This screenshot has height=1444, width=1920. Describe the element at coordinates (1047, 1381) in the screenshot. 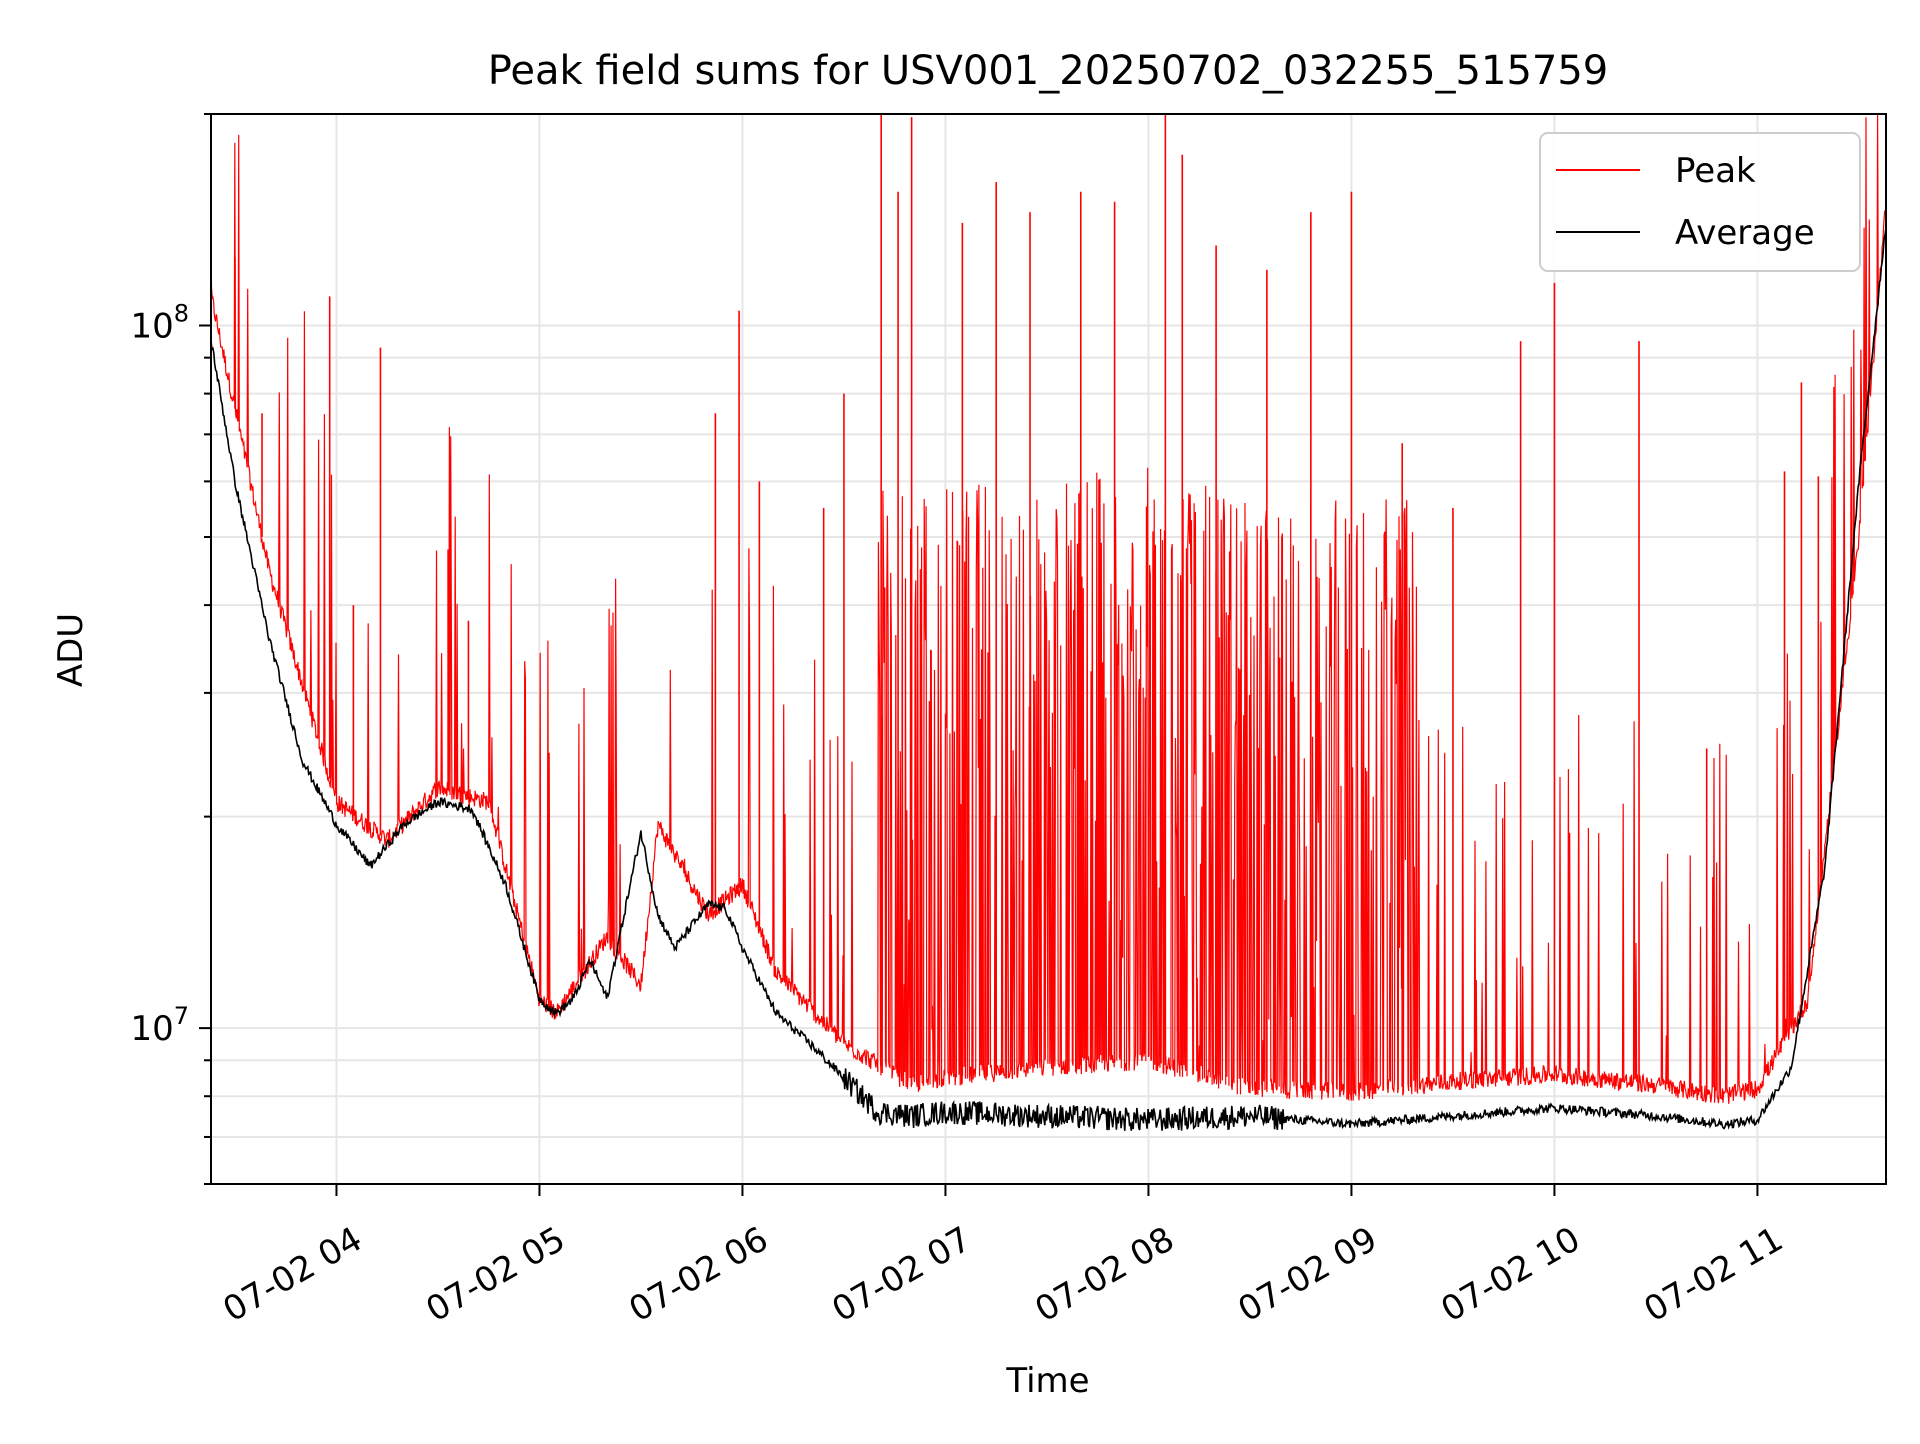

I see `x-axis-label: Time` at that location.